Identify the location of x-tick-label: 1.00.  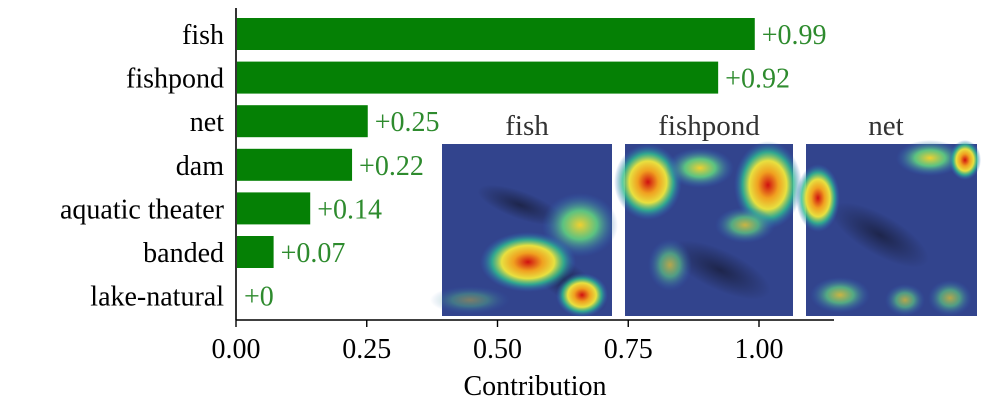
(759, 349).